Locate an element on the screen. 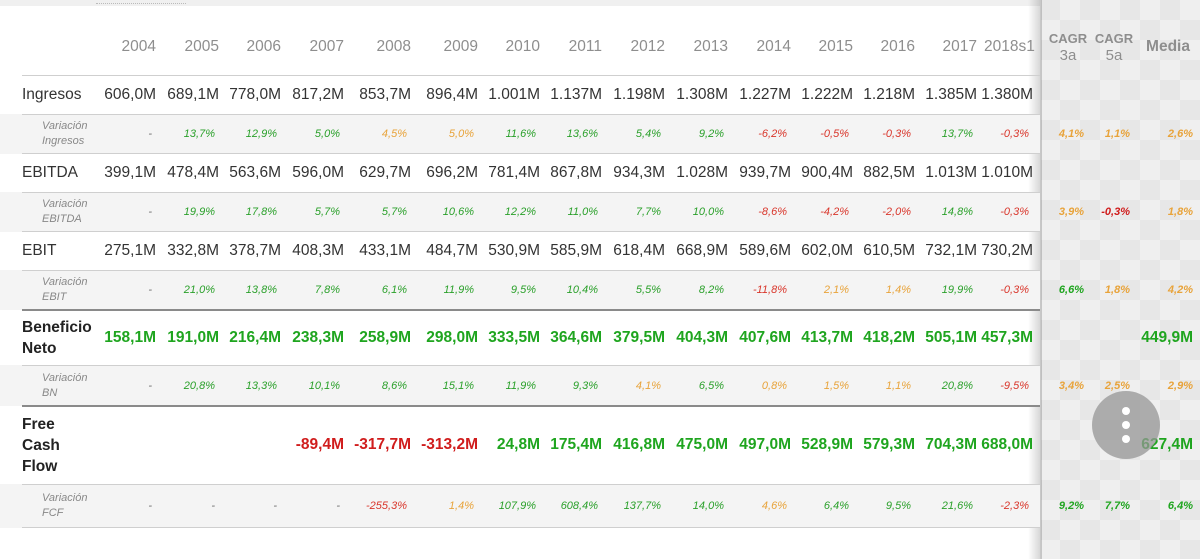  value-cell-2008: -317,7M is located at coordinates (382, 444).